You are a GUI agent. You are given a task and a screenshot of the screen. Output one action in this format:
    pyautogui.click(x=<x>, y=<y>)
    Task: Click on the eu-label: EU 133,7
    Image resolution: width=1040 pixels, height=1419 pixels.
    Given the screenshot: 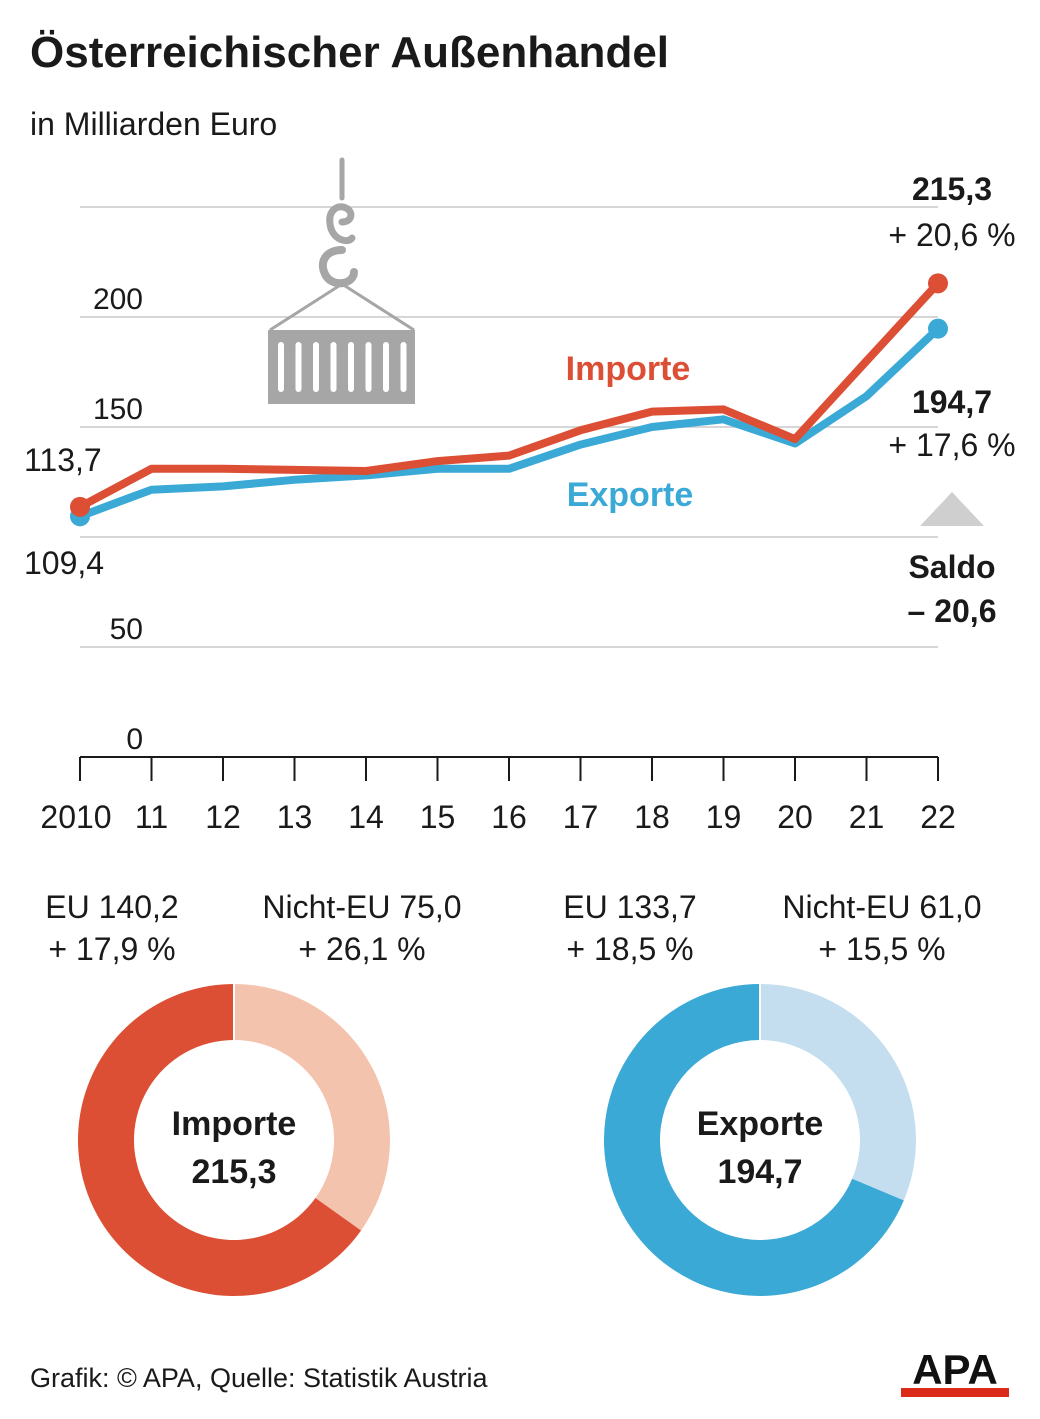 What is the action you would take?
    pyautogui.click(x=629, y=907)
    